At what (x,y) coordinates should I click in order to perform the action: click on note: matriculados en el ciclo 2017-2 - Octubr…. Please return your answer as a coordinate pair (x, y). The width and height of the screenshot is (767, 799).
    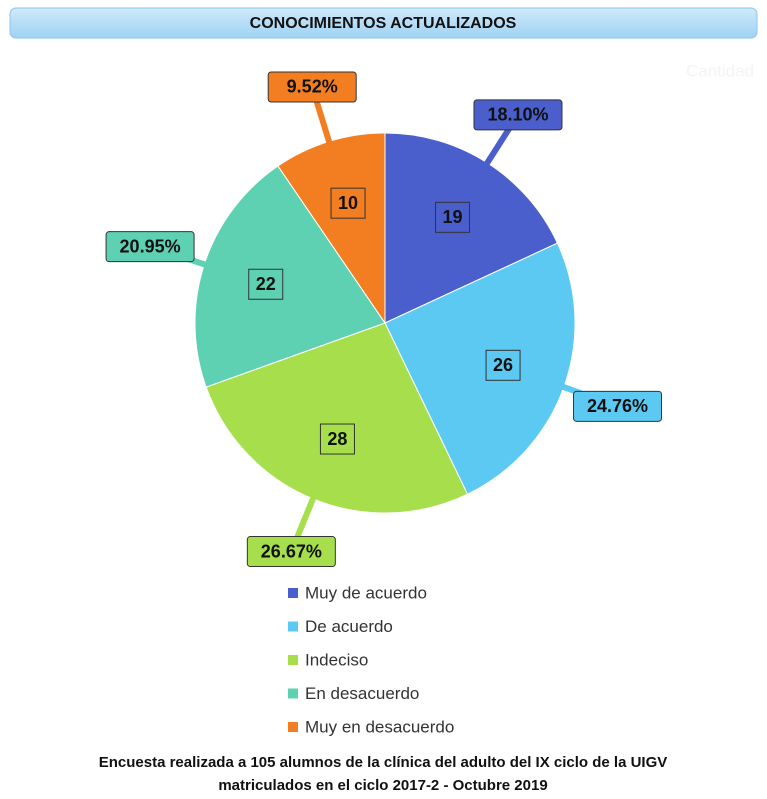
    Looking at the image, I should click on (382, 785).